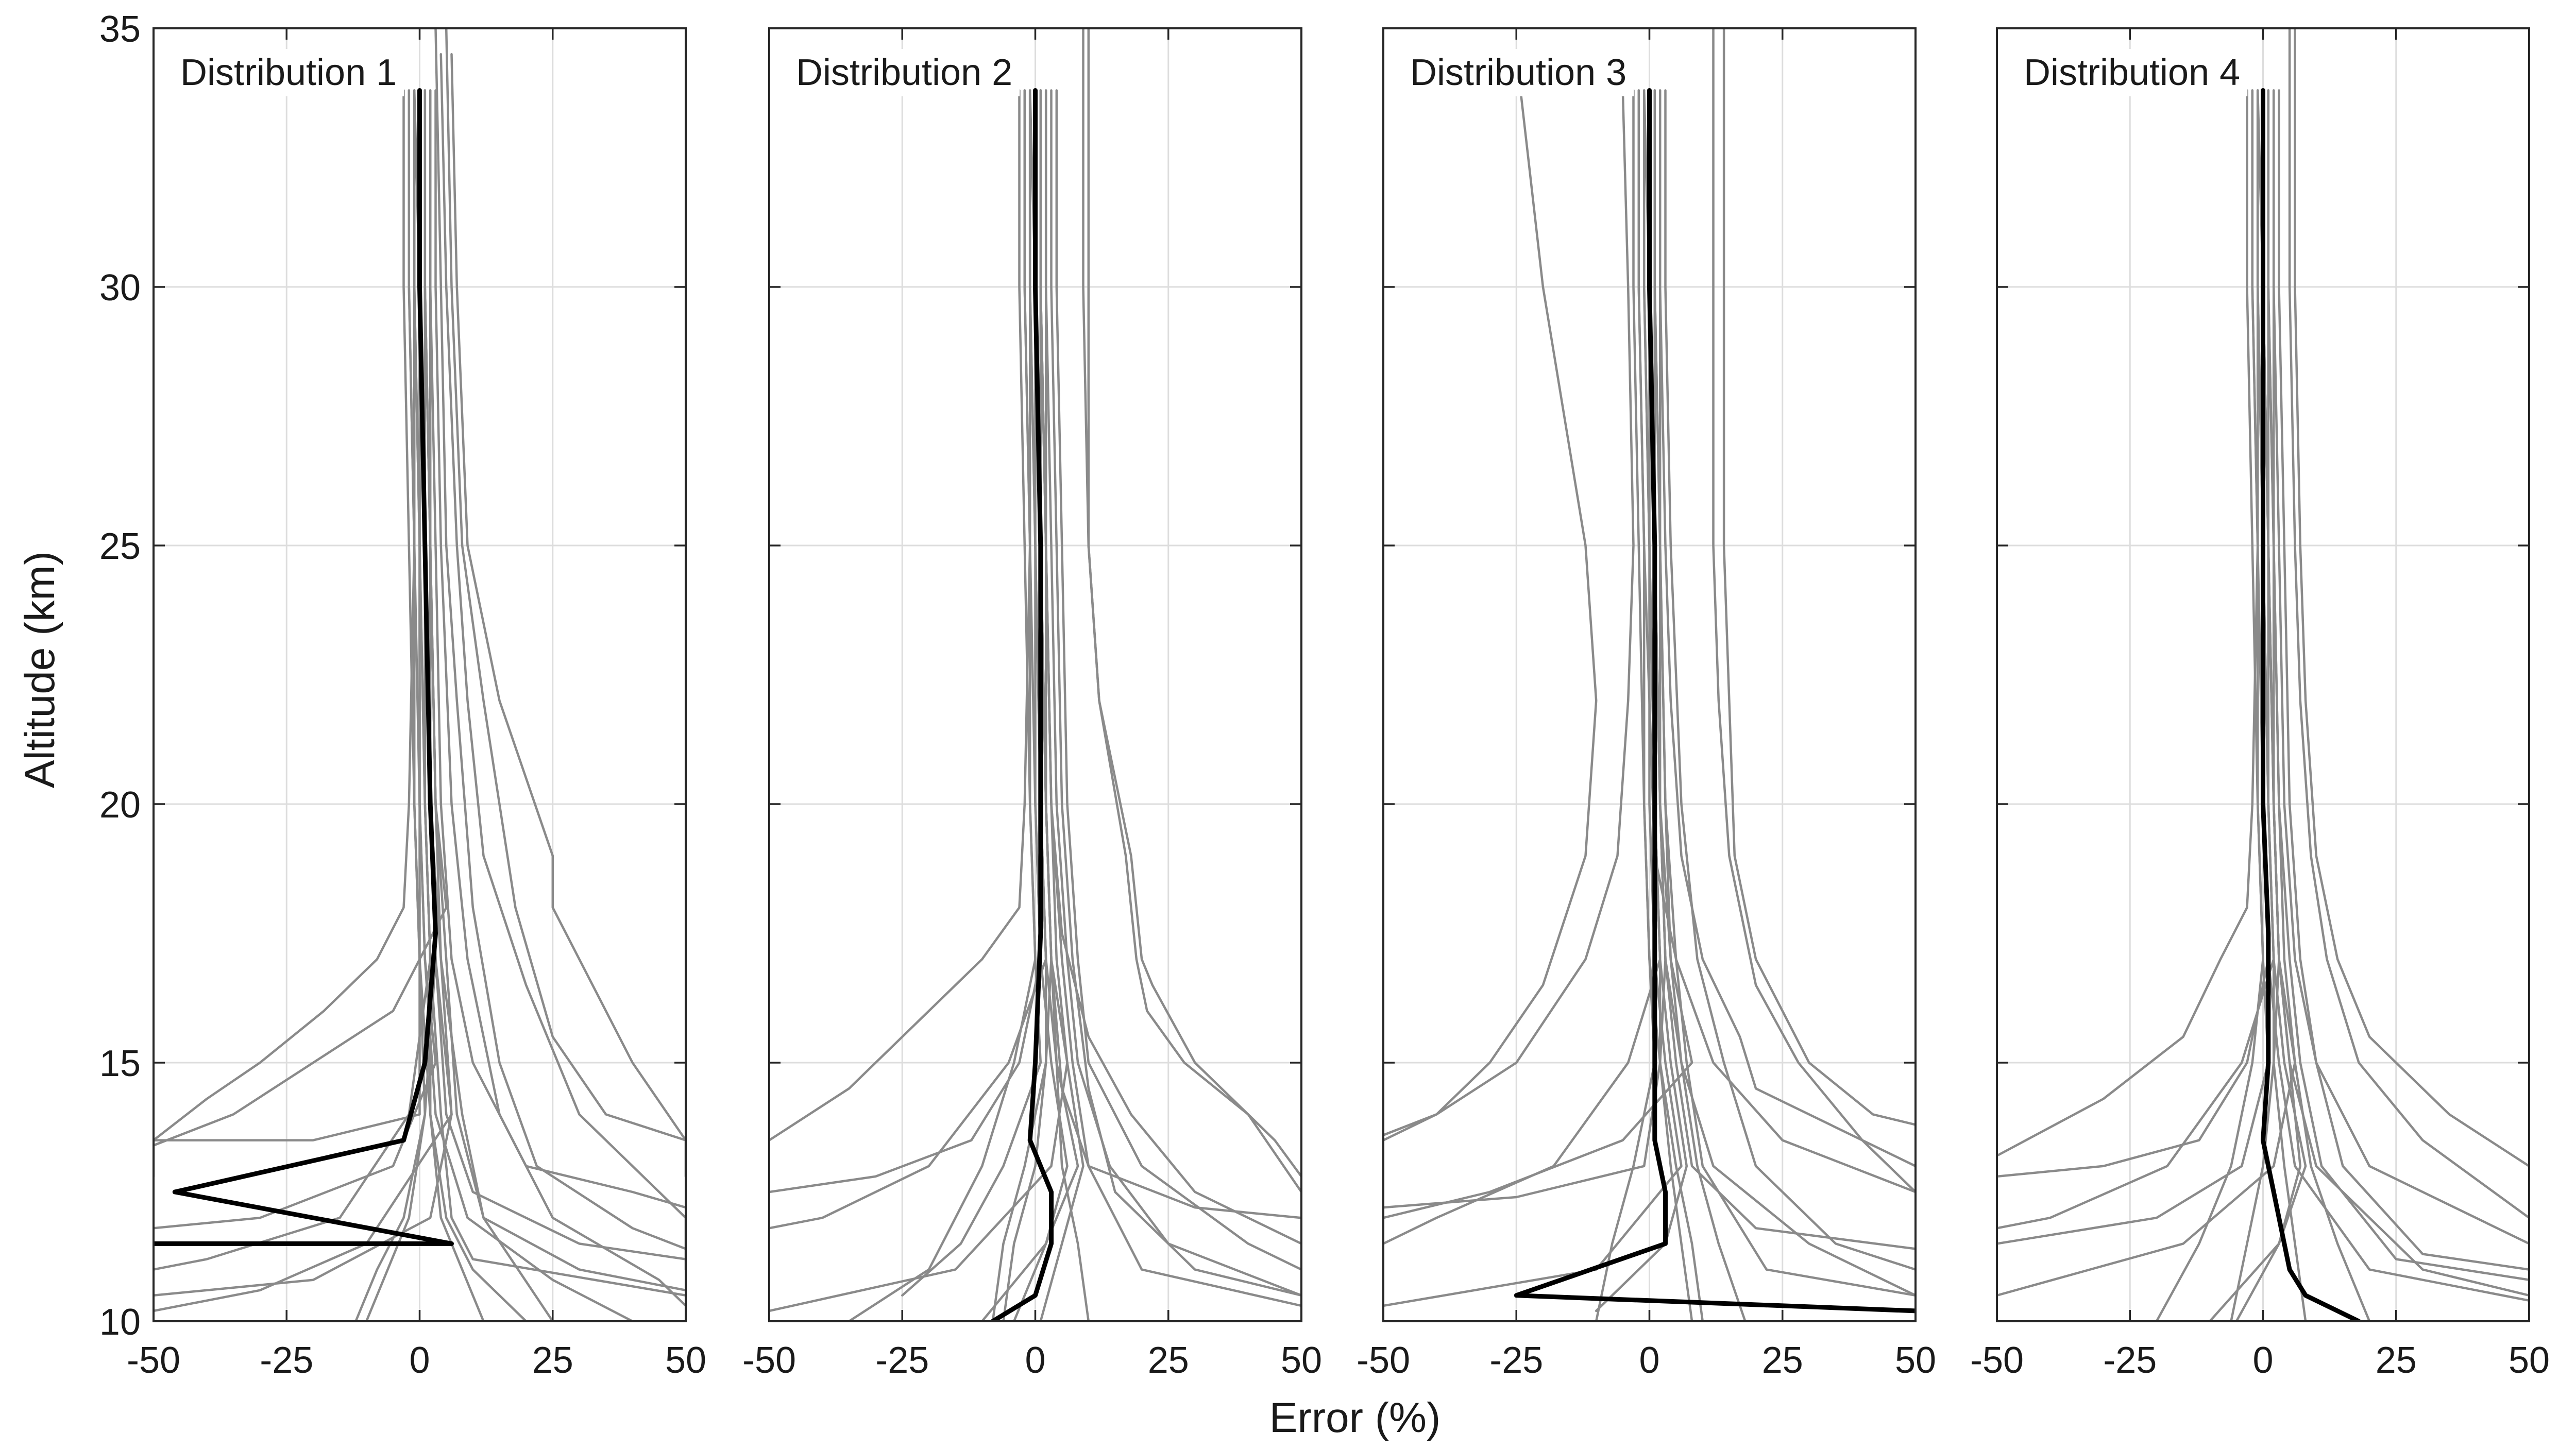  I want to click on y-tick-label: 35, so click(120, 30).